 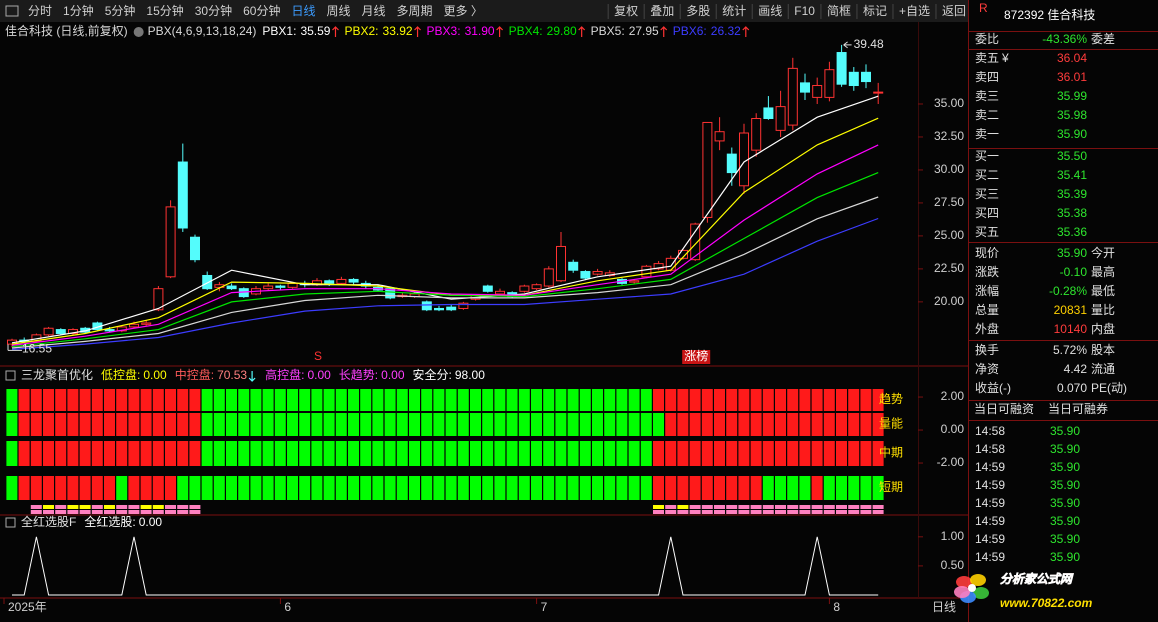 I want to click on period-tab: 周线, so click(x=338, y=11).